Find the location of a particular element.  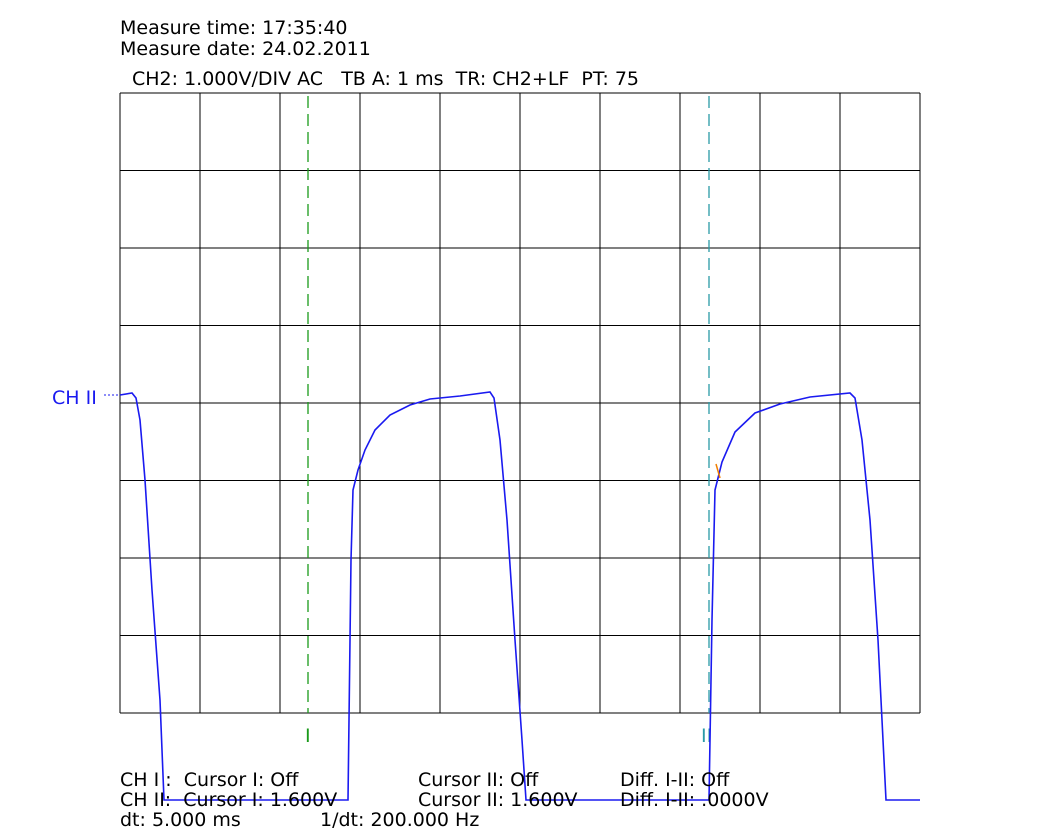

cursor-2-marker: II is located at coordinates (706, 736).